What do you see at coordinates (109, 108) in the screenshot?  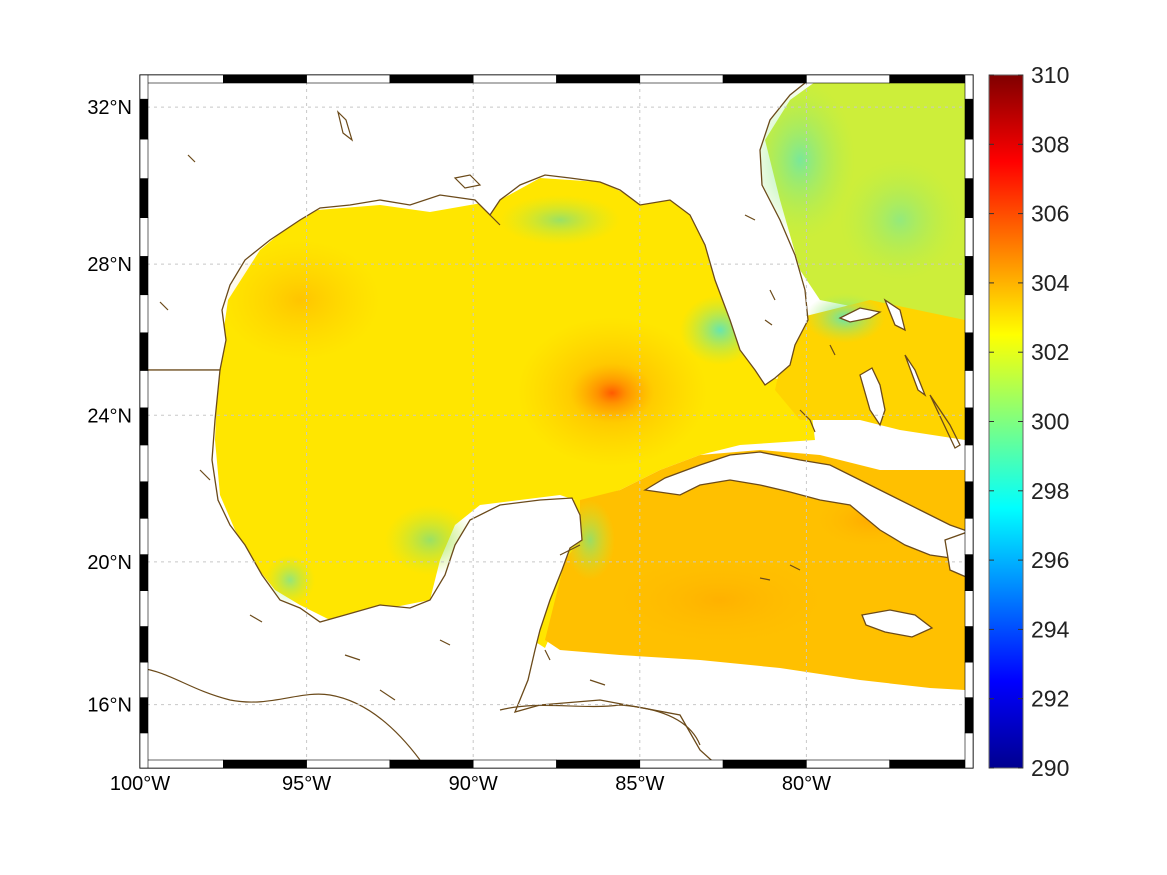 I see `latitude-label: 32°N` at bounding box center [109, 108].